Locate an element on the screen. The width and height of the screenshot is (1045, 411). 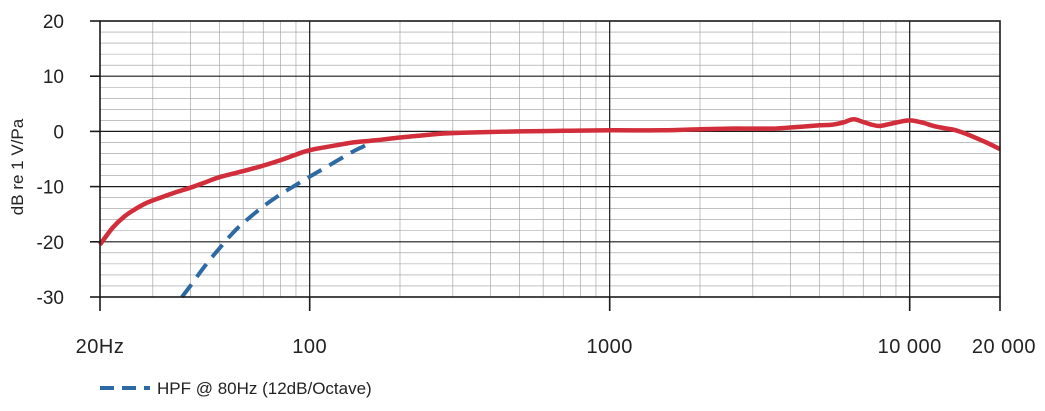
legend-label-hpf: HPF @ 80Hz (12dB/Octave) is located at coordinates (264, 388).